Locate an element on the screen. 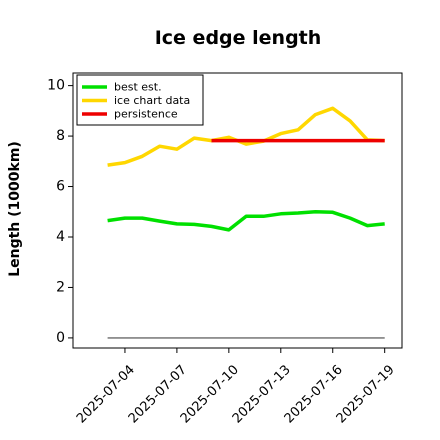  legend-label: best est. is located at coordinates (138, 87).